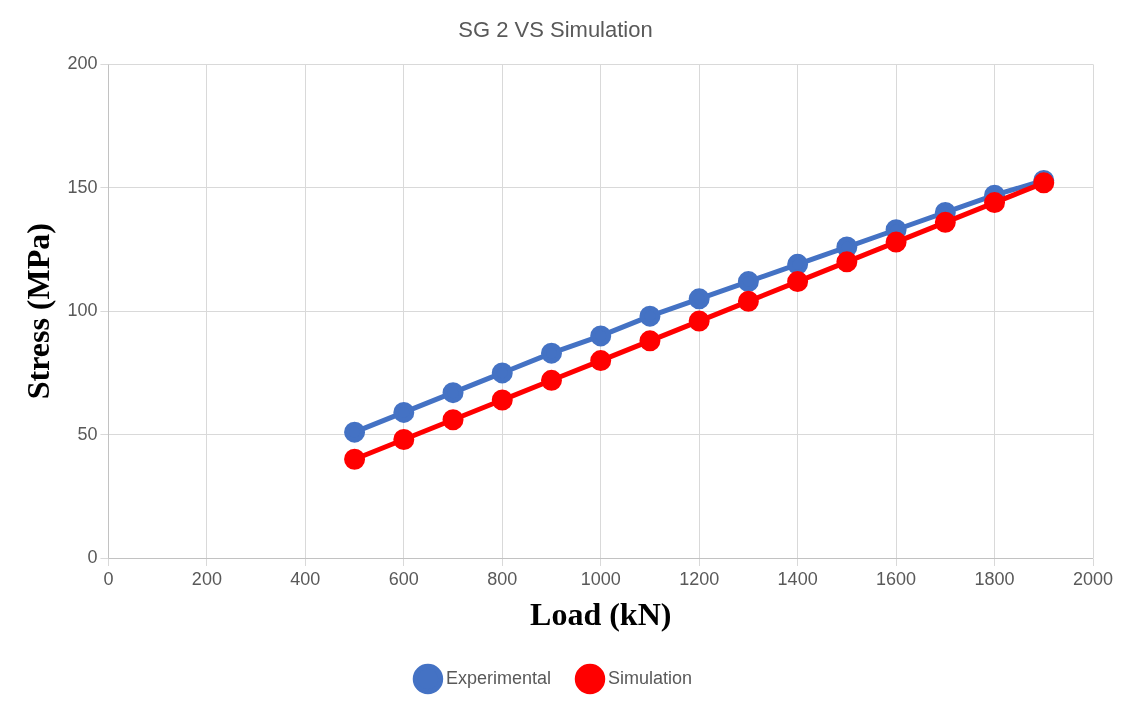 The image size is (1135, 722). Describe the element at coordinates (108, 578) in the screenshot. I see `x-tick-label: 0` at that location.